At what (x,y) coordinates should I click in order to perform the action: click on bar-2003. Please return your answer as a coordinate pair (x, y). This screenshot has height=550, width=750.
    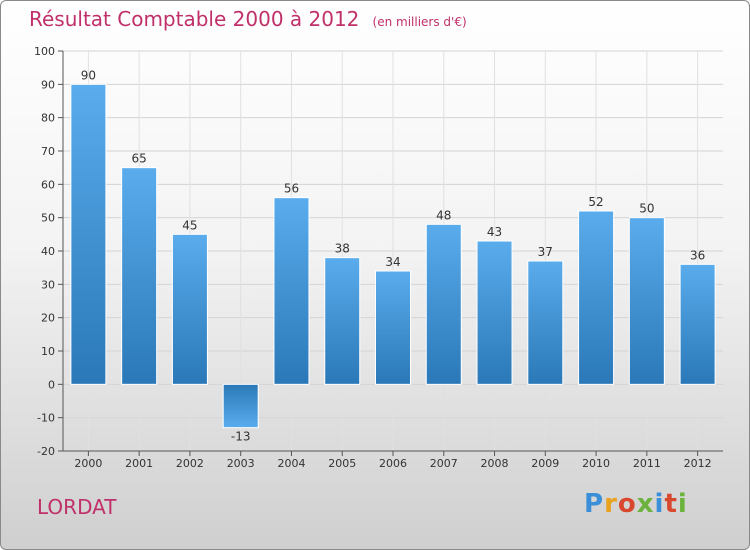
    Looking at the image, I should click on (240, 406).